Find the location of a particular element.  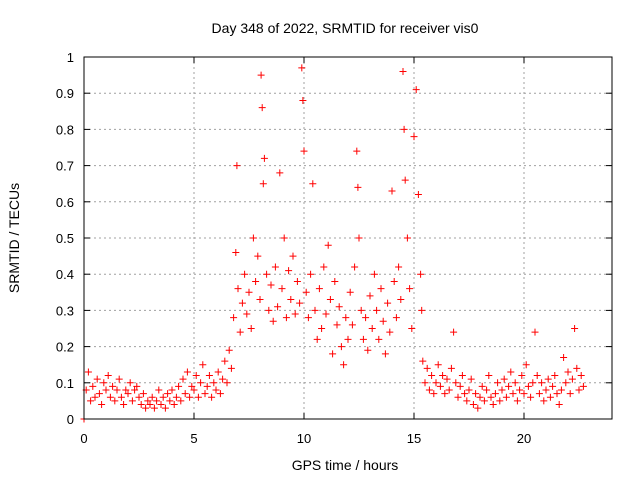

y-tick-label: 0.2 is located at coordinates (65, 347).